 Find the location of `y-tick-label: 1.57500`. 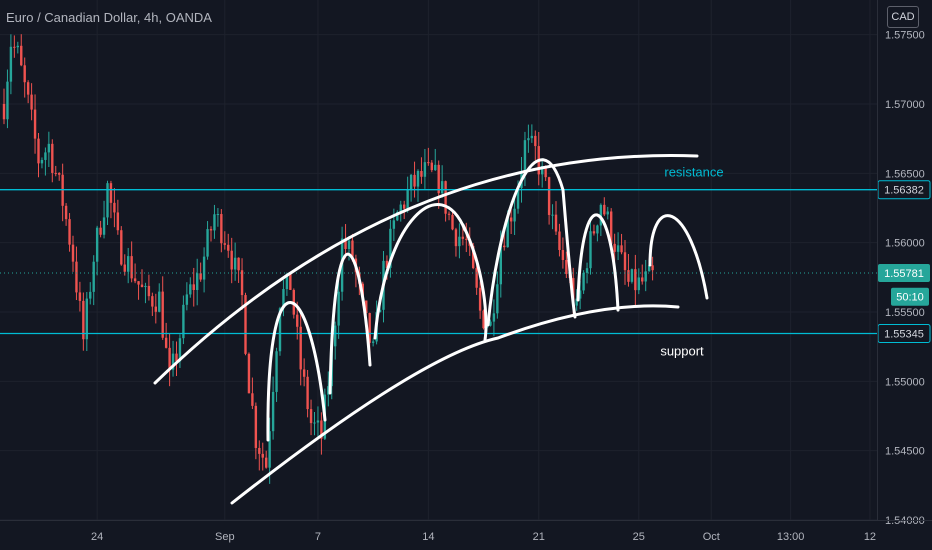

y-tick-label: 1.57500 is located at coordinates (905, 36).